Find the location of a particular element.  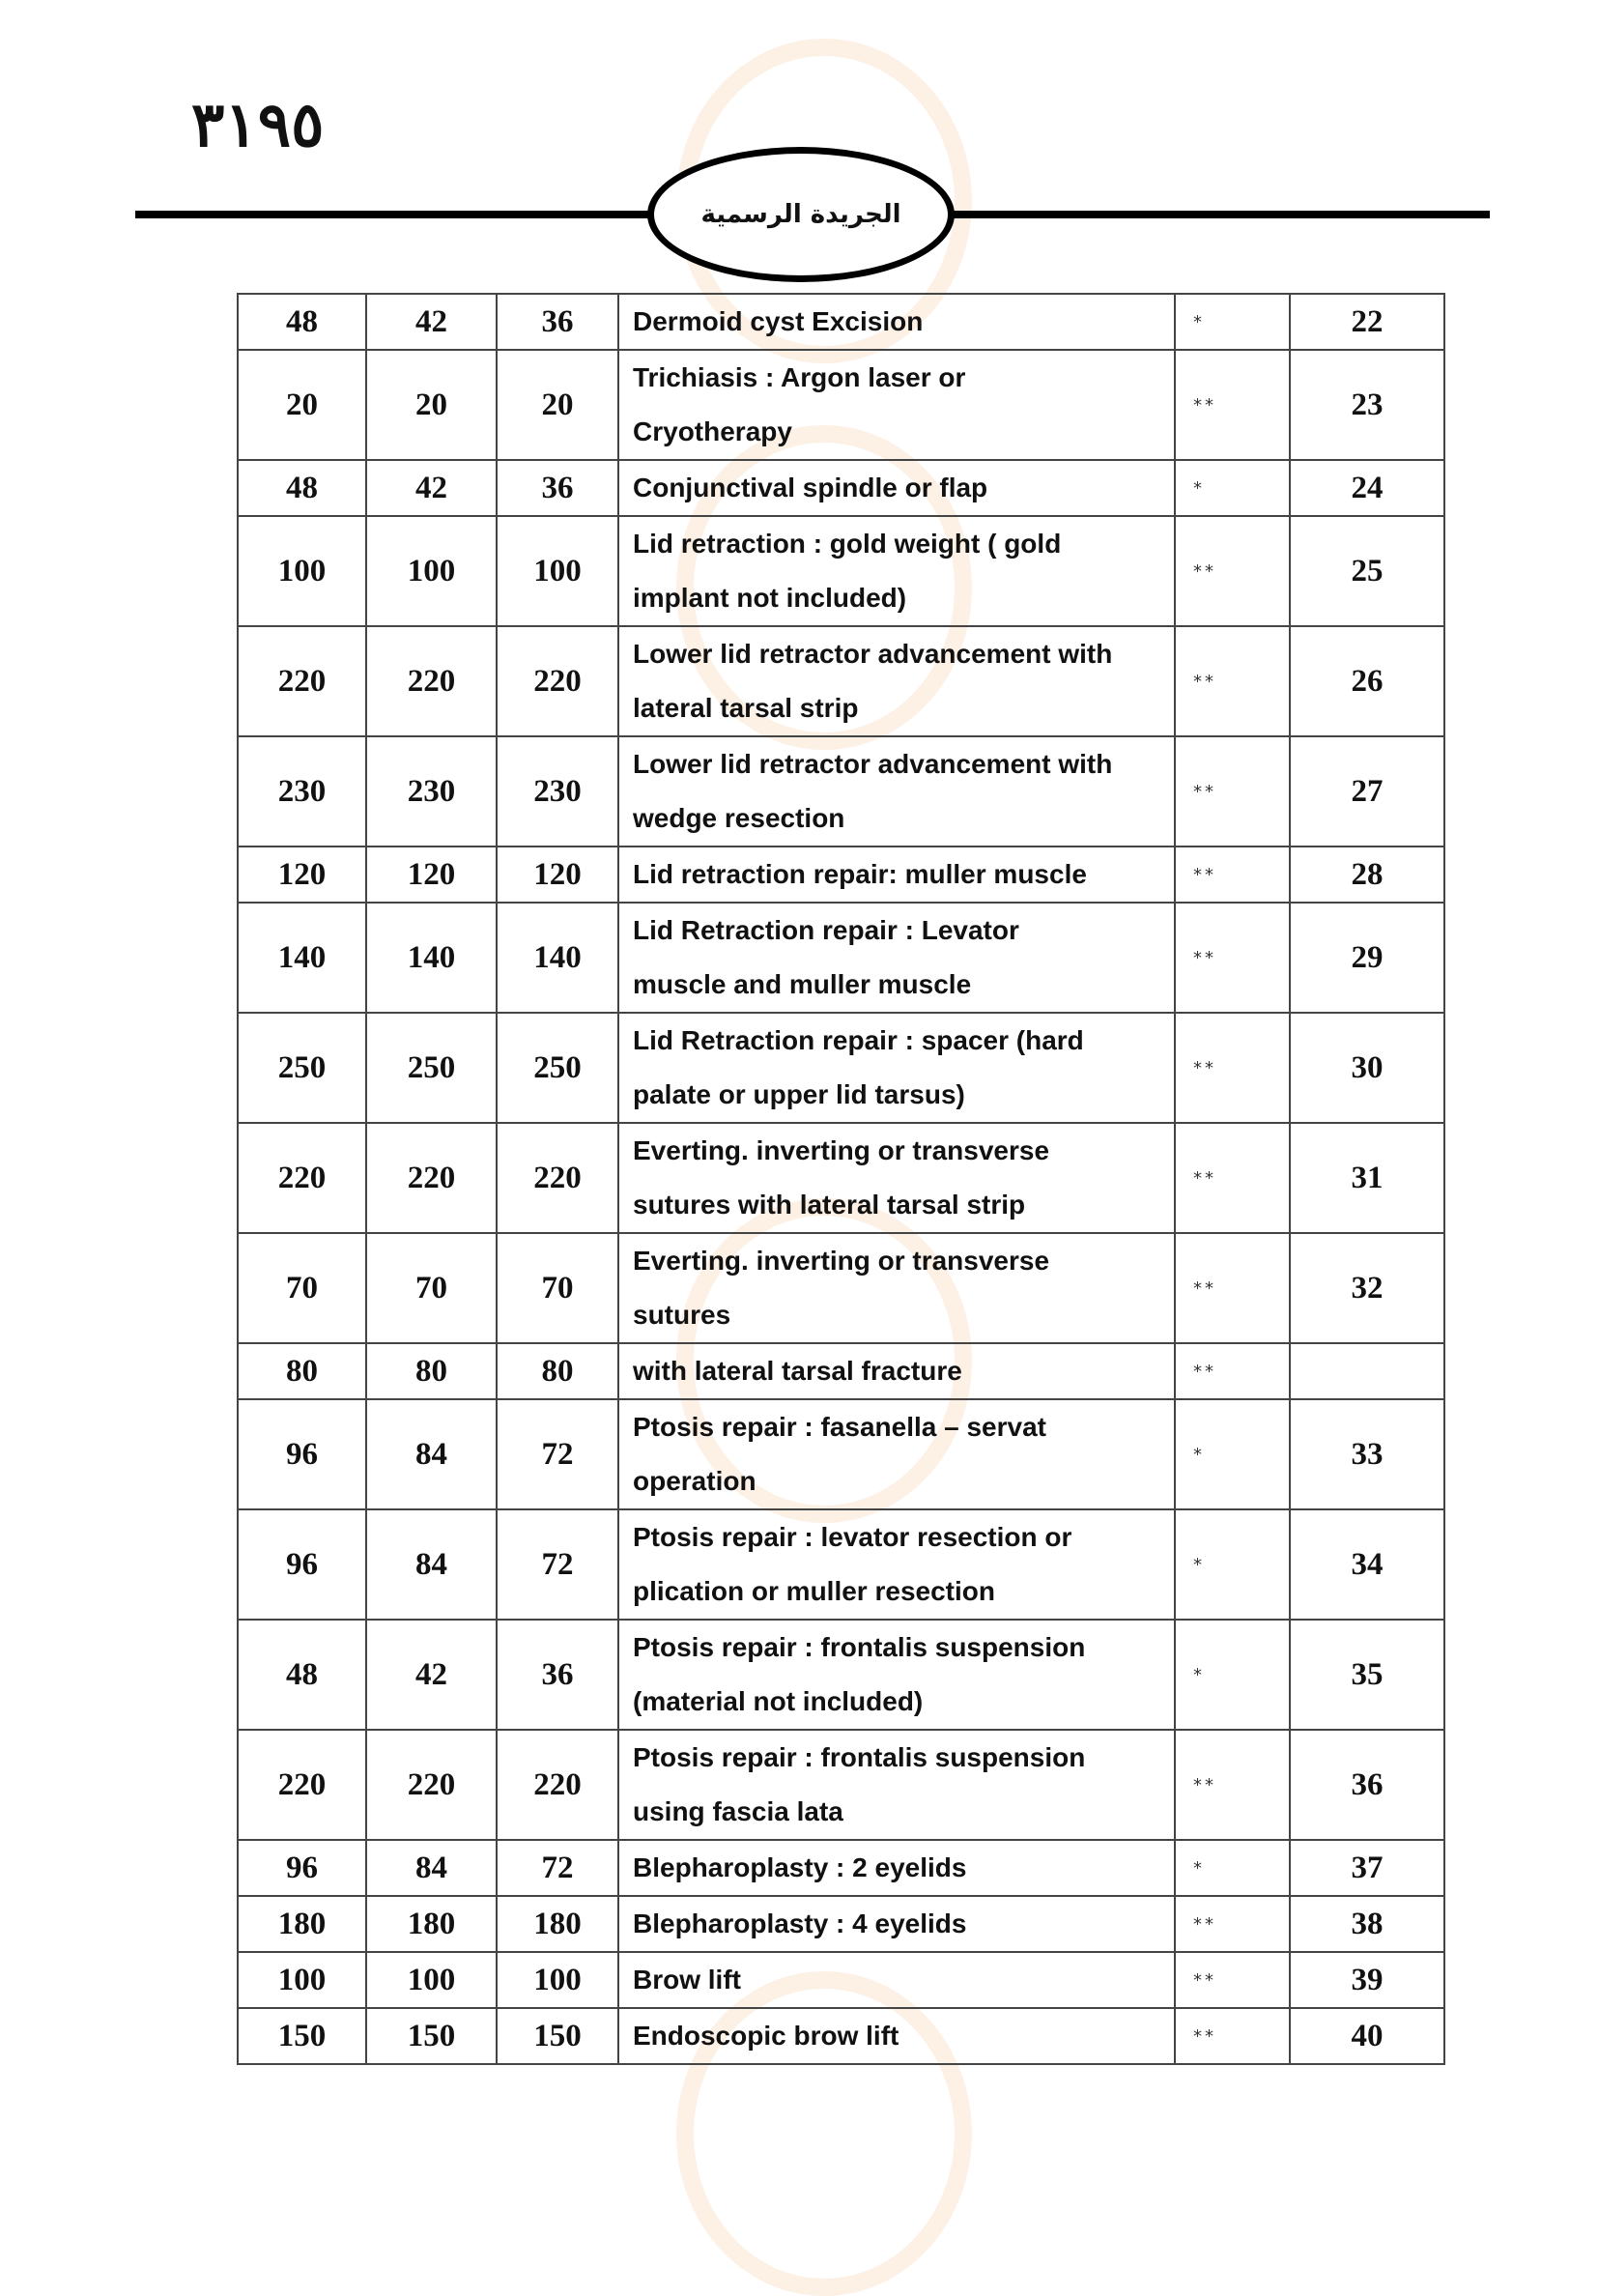

fee-cell-1: 96 is located at coordinates (302, 1868).